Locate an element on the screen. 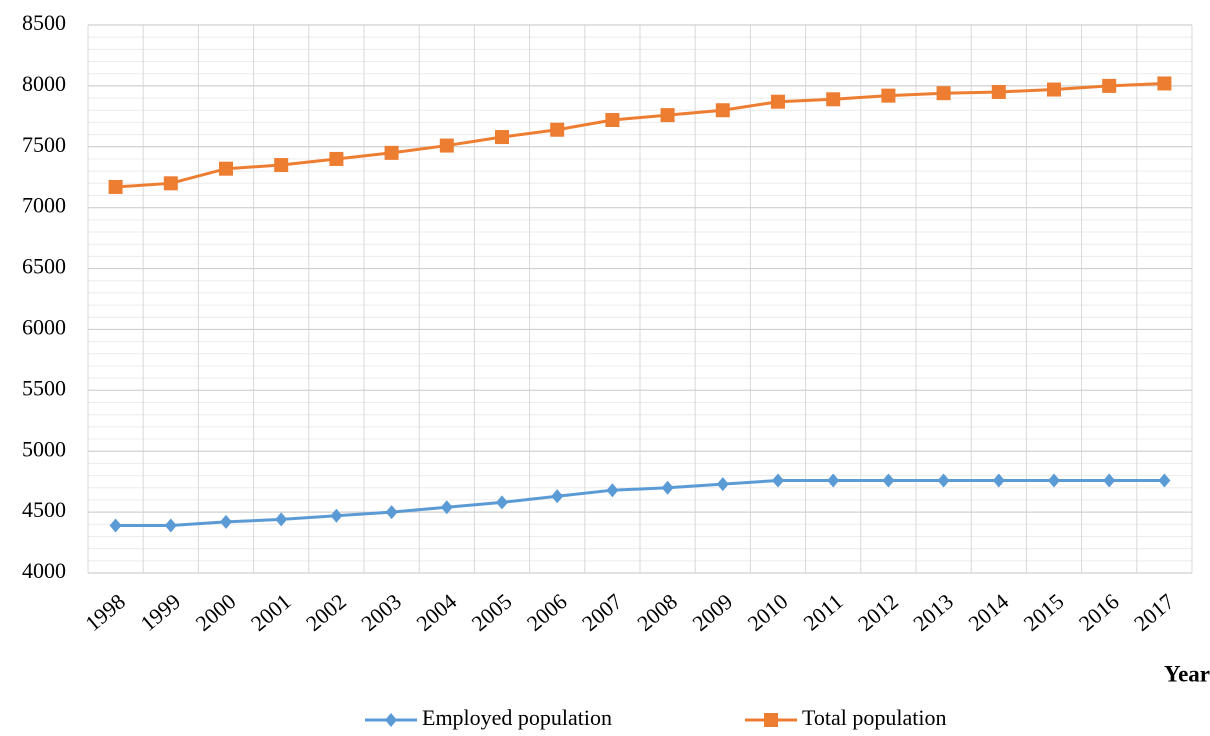 Image resolution: width=1210 pixels, height=736 pixels. x-tick-label: 2008 is located at coordinates (657, 612).